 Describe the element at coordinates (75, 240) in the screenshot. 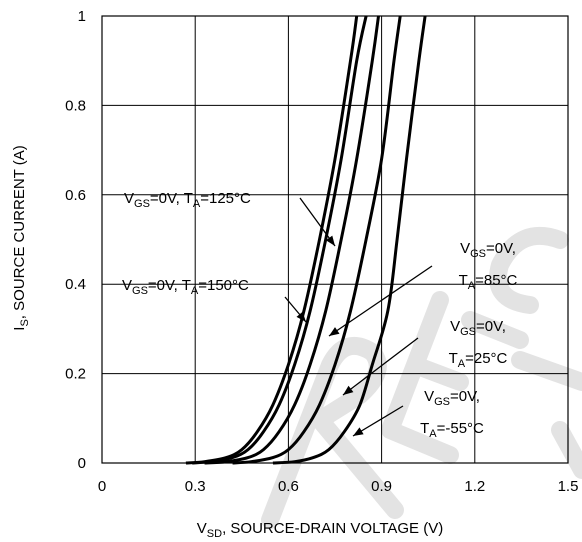

I see `y-tick-labels: 0 0.2 0.4 0.6 0.8 1` at that location.